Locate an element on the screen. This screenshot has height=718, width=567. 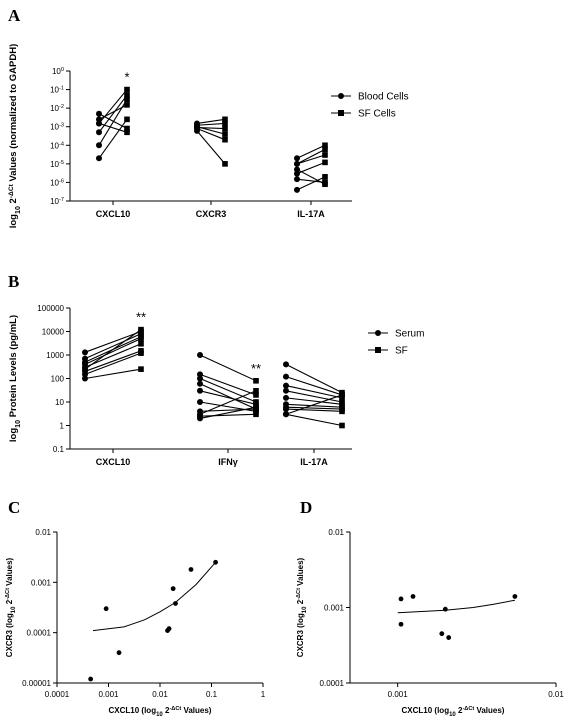
x-tick-label-4: 1 is located at coordinates (263, 694).